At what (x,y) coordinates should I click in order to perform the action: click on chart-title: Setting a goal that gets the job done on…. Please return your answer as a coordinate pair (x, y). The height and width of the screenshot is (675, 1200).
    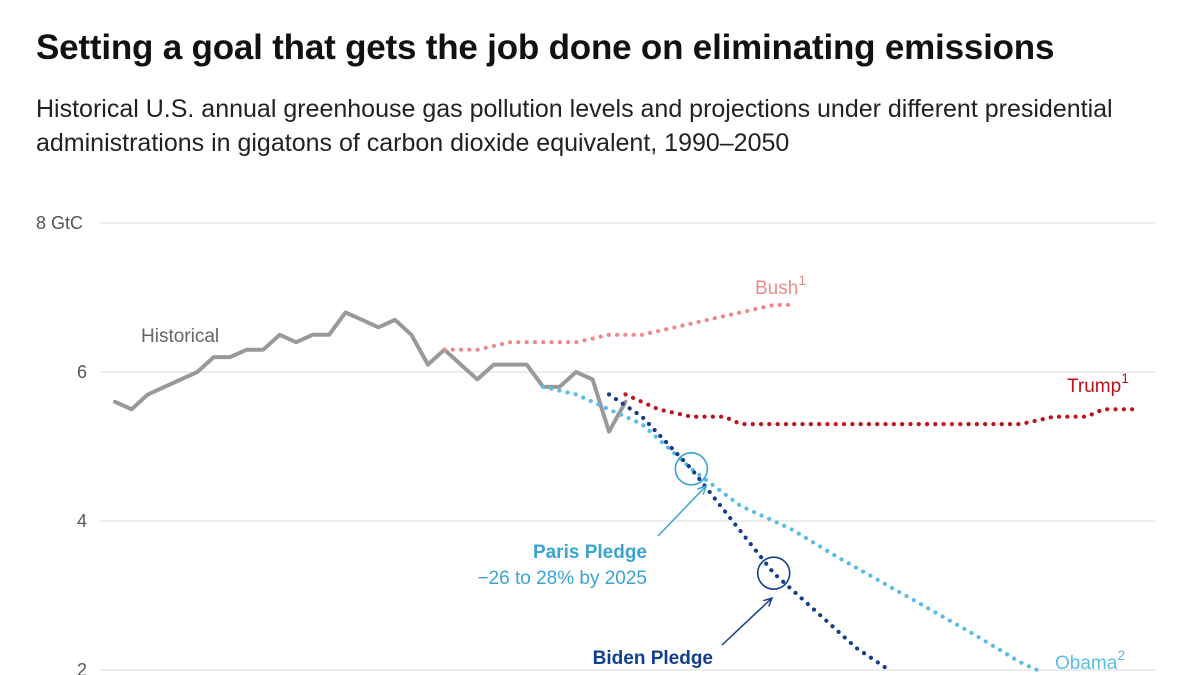
    Looking at the image, I should click on (545, 47).